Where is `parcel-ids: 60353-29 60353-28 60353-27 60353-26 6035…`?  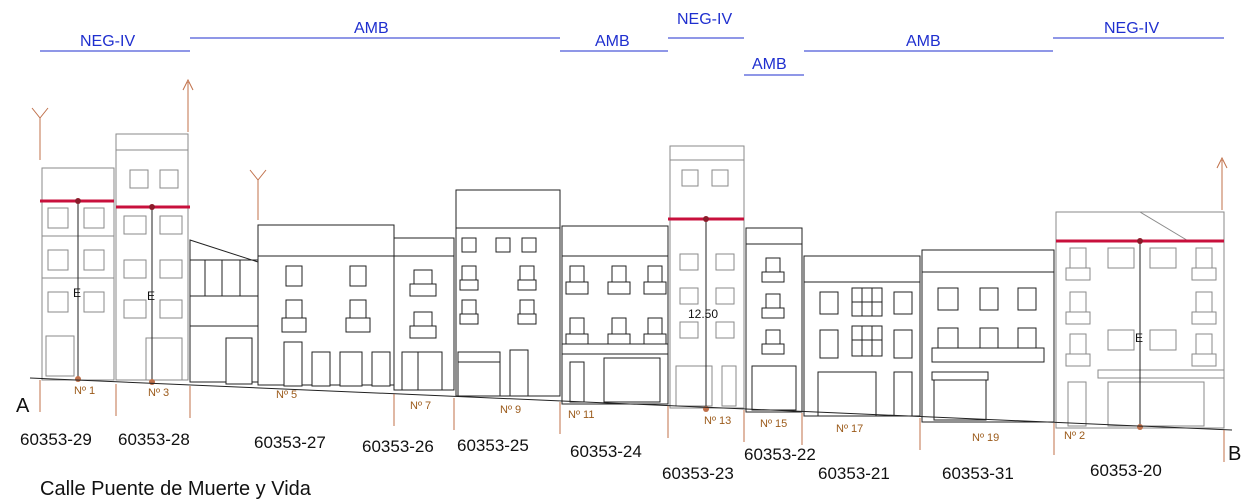 parcel-ids: 60353-29 60353-28 60353-27 60353-26 6035… is located at coordinates (591, 456).